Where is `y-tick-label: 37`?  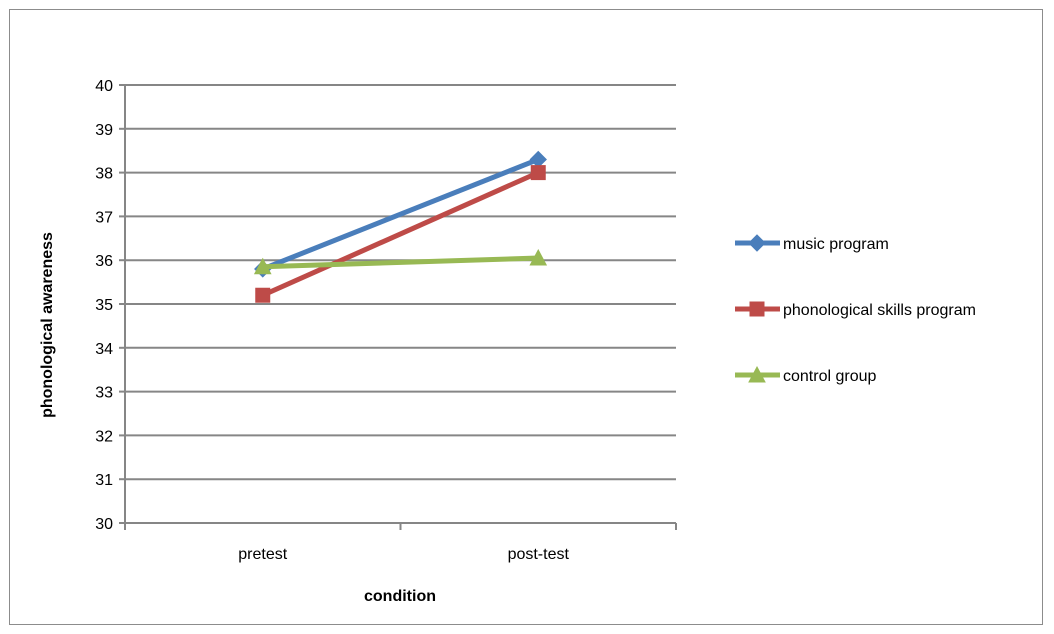 y-tick-label: 37 is located at coordinates (104, 217).